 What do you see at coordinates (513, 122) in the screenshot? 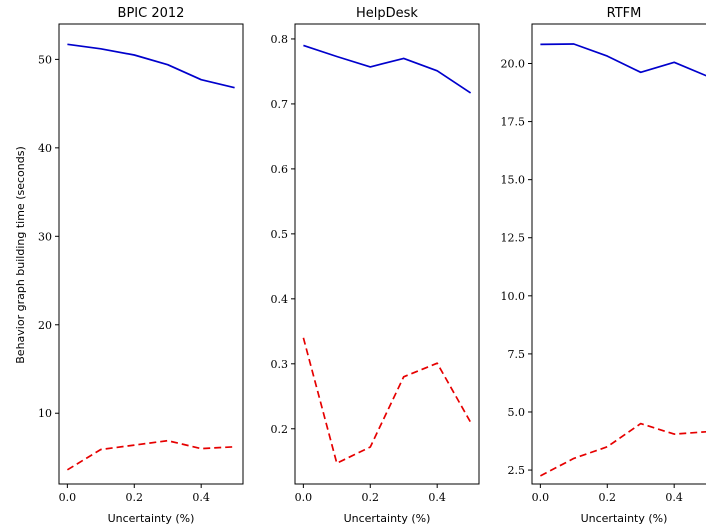
I see `y-tick-label: 17.5` at bounding box center [513, 122].